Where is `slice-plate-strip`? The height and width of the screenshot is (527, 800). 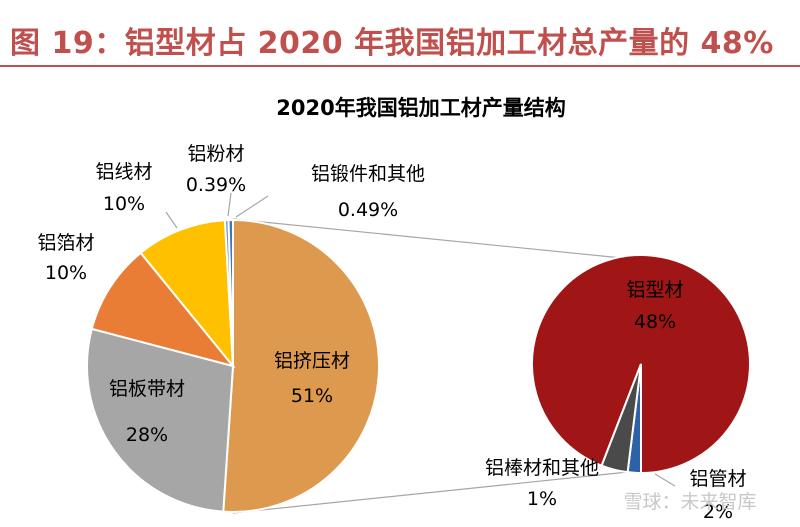 slice-plate-strip is located at coordinates (160, 420).